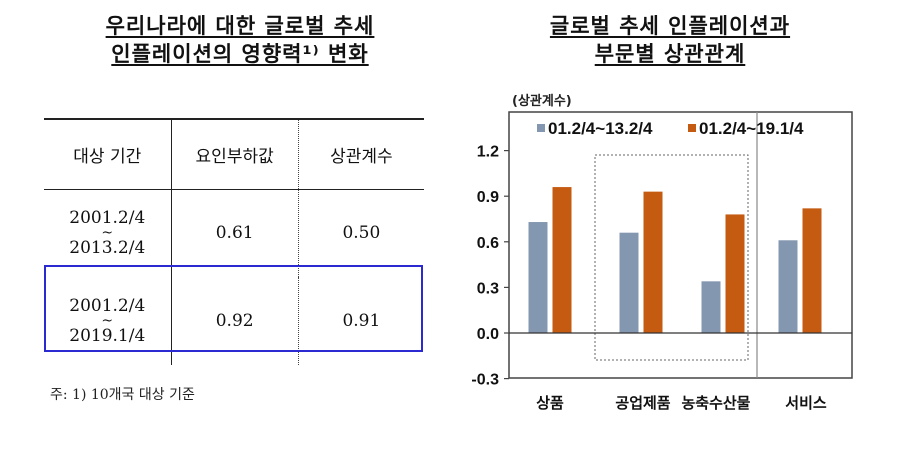 This screenshot has width=898, height=449. Describe the element at coordinates (715, 403) in the screenshot. I see `category-label: 농축수산물` at that location.